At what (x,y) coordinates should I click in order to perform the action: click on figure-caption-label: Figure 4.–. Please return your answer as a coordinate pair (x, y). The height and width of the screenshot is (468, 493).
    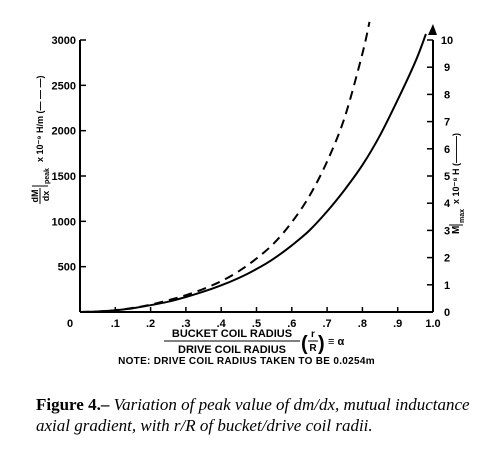
    Looking at the image, I should click on (73, 404).